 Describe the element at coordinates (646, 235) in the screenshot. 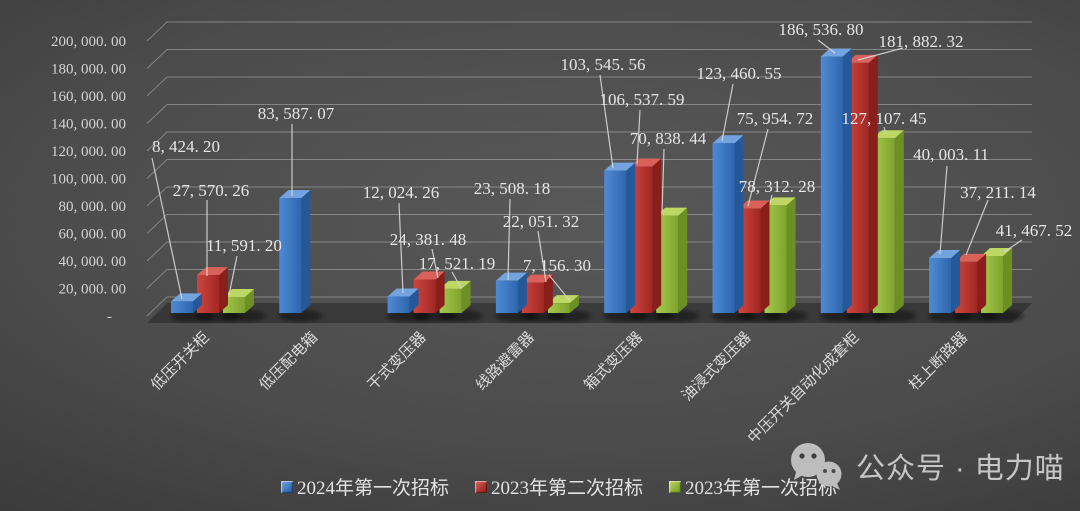

I see `bar-series1-cat4` at that location.